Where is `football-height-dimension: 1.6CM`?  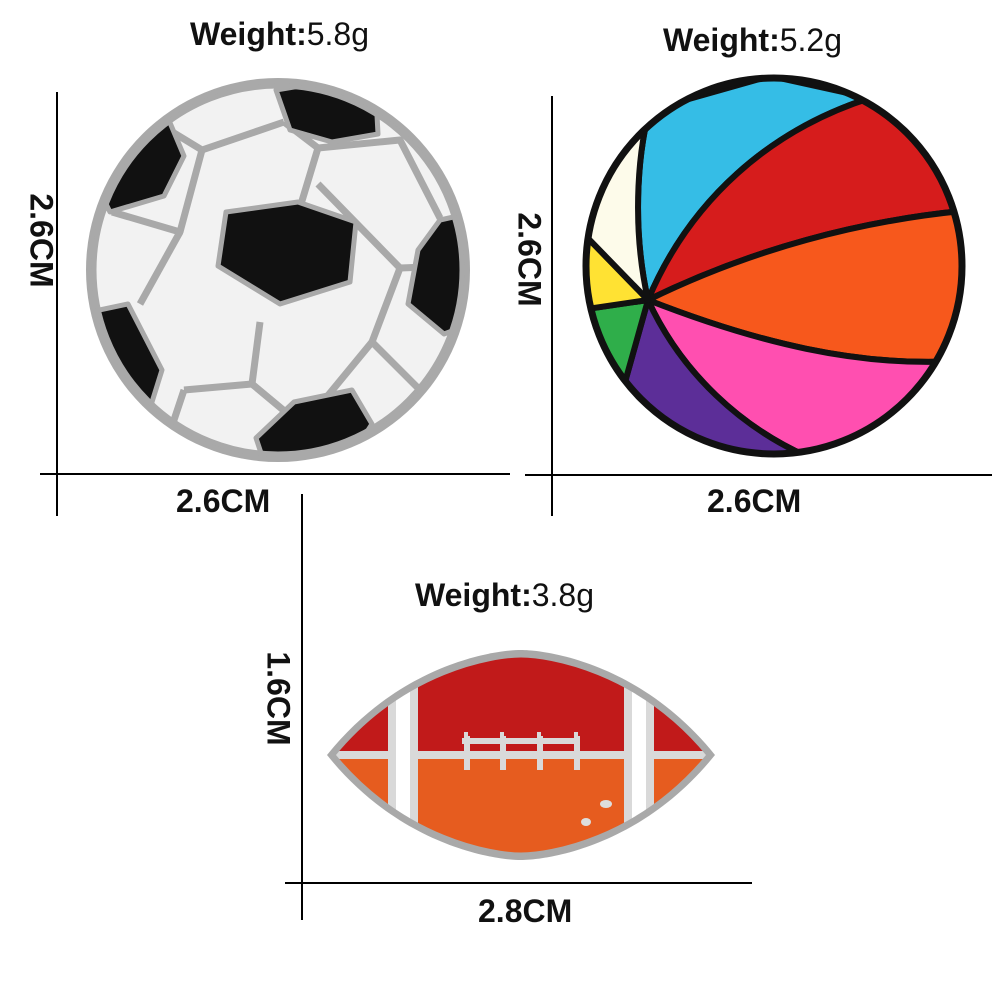 football-height-dimension: 1.6CM is located at coordinates (278, 698).